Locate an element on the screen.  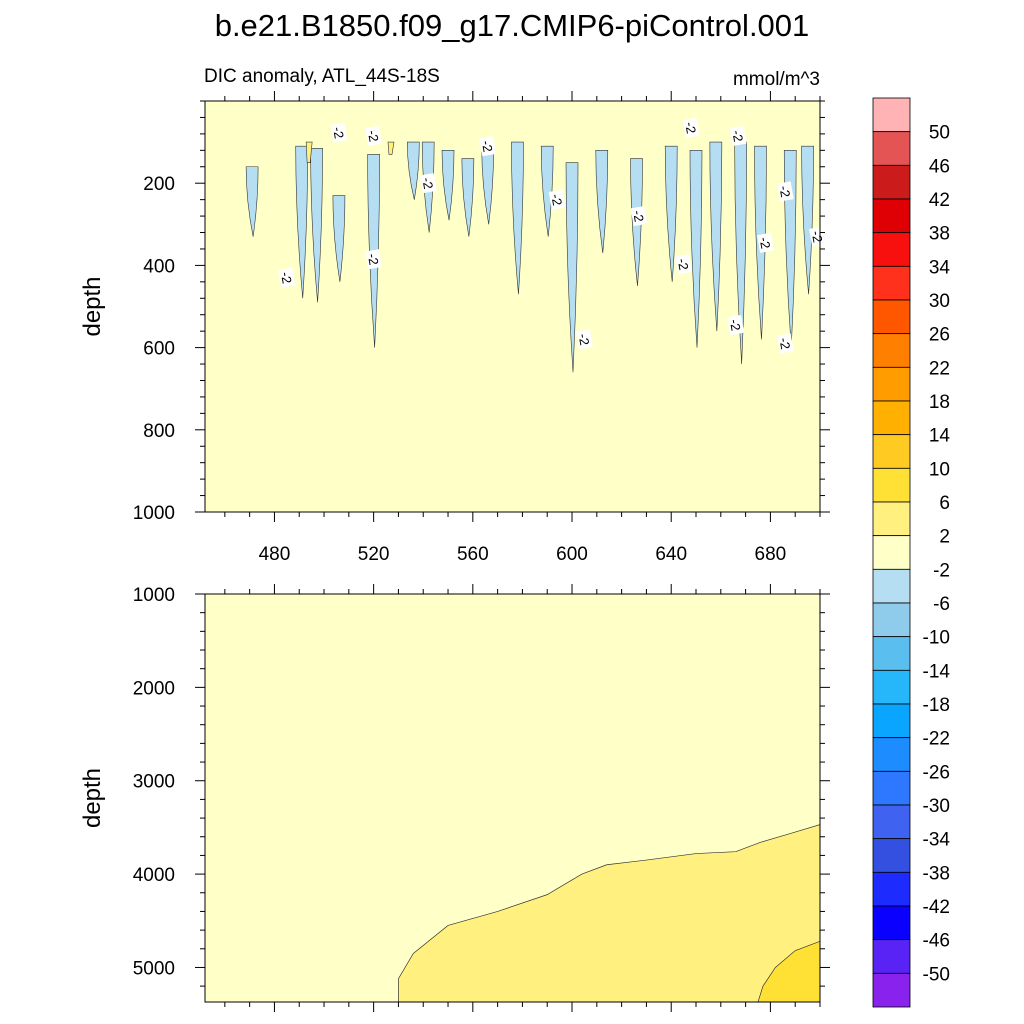
colorbar-label: 10 is located at coordinates (939, 469).